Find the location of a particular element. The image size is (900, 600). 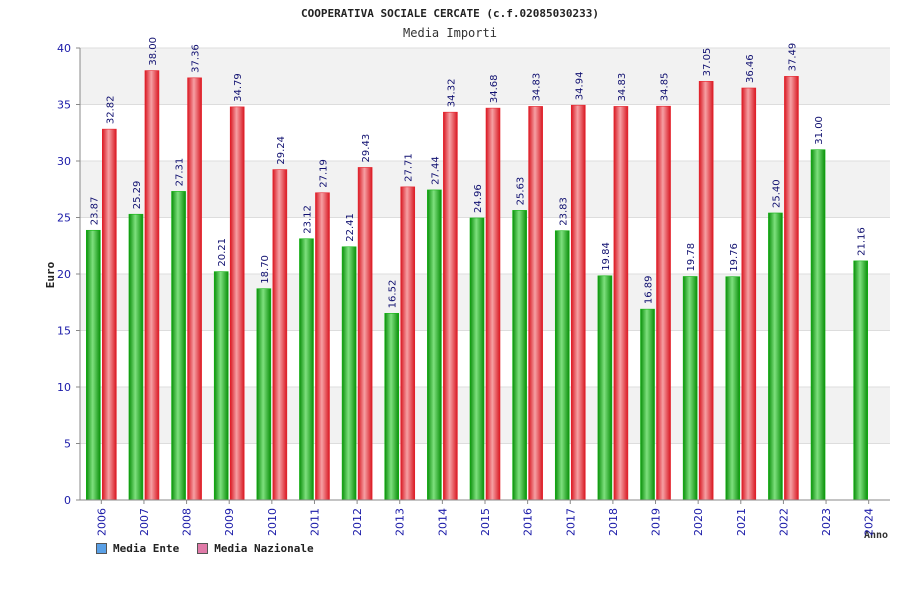

value-label: 38.00 is located at coordinates (153, 51).